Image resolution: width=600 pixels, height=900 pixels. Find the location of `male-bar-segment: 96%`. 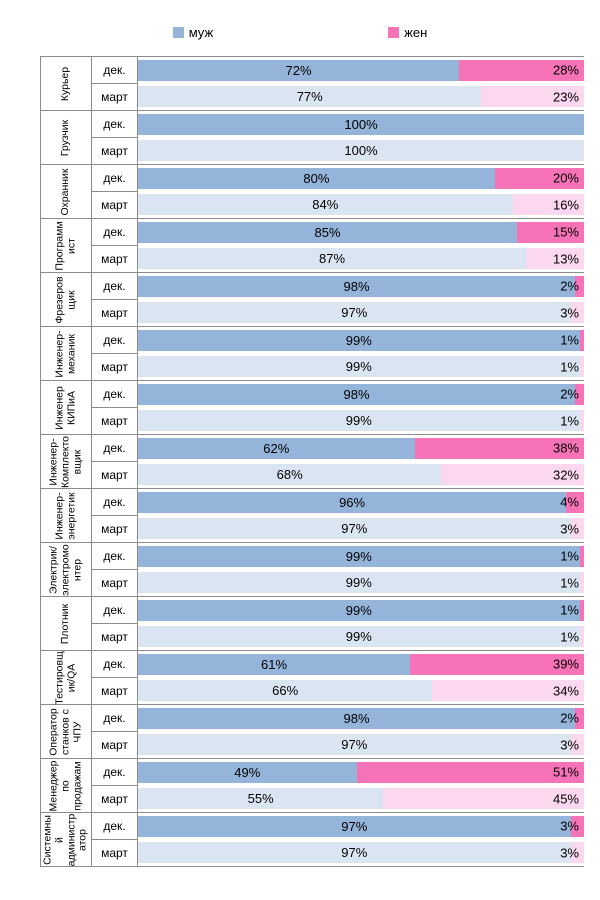

male-bar-segment: 96% is located at coordinates (352, 502).